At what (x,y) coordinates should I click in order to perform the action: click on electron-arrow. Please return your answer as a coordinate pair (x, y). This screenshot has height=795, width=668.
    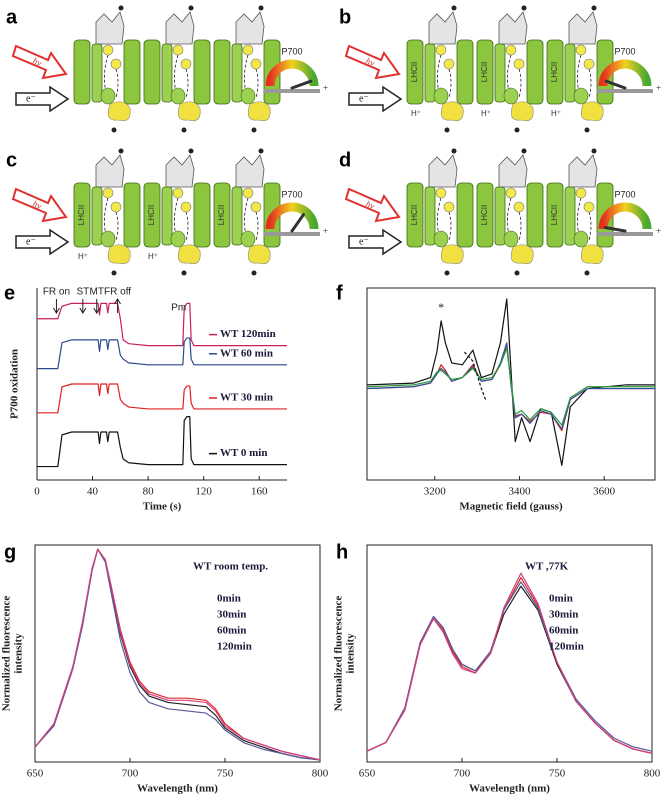
    Looking at the image, I should click on (42, 99).